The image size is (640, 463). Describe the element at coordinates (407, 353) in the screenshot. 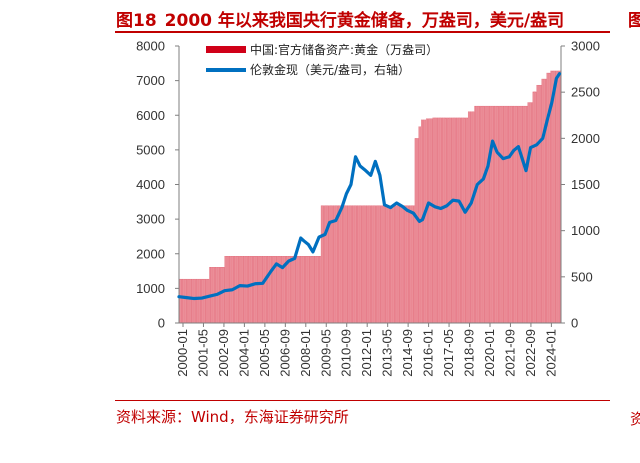

I see `x-tick-label: 2014-09` at that location.